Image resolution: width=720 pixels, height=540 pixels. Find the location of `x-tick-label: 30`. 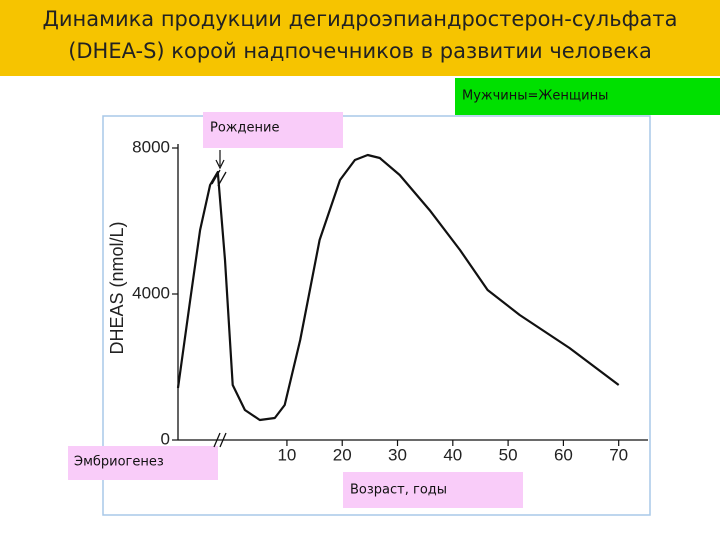

x-tick-label: 30 is located at coordinates (397, 454).